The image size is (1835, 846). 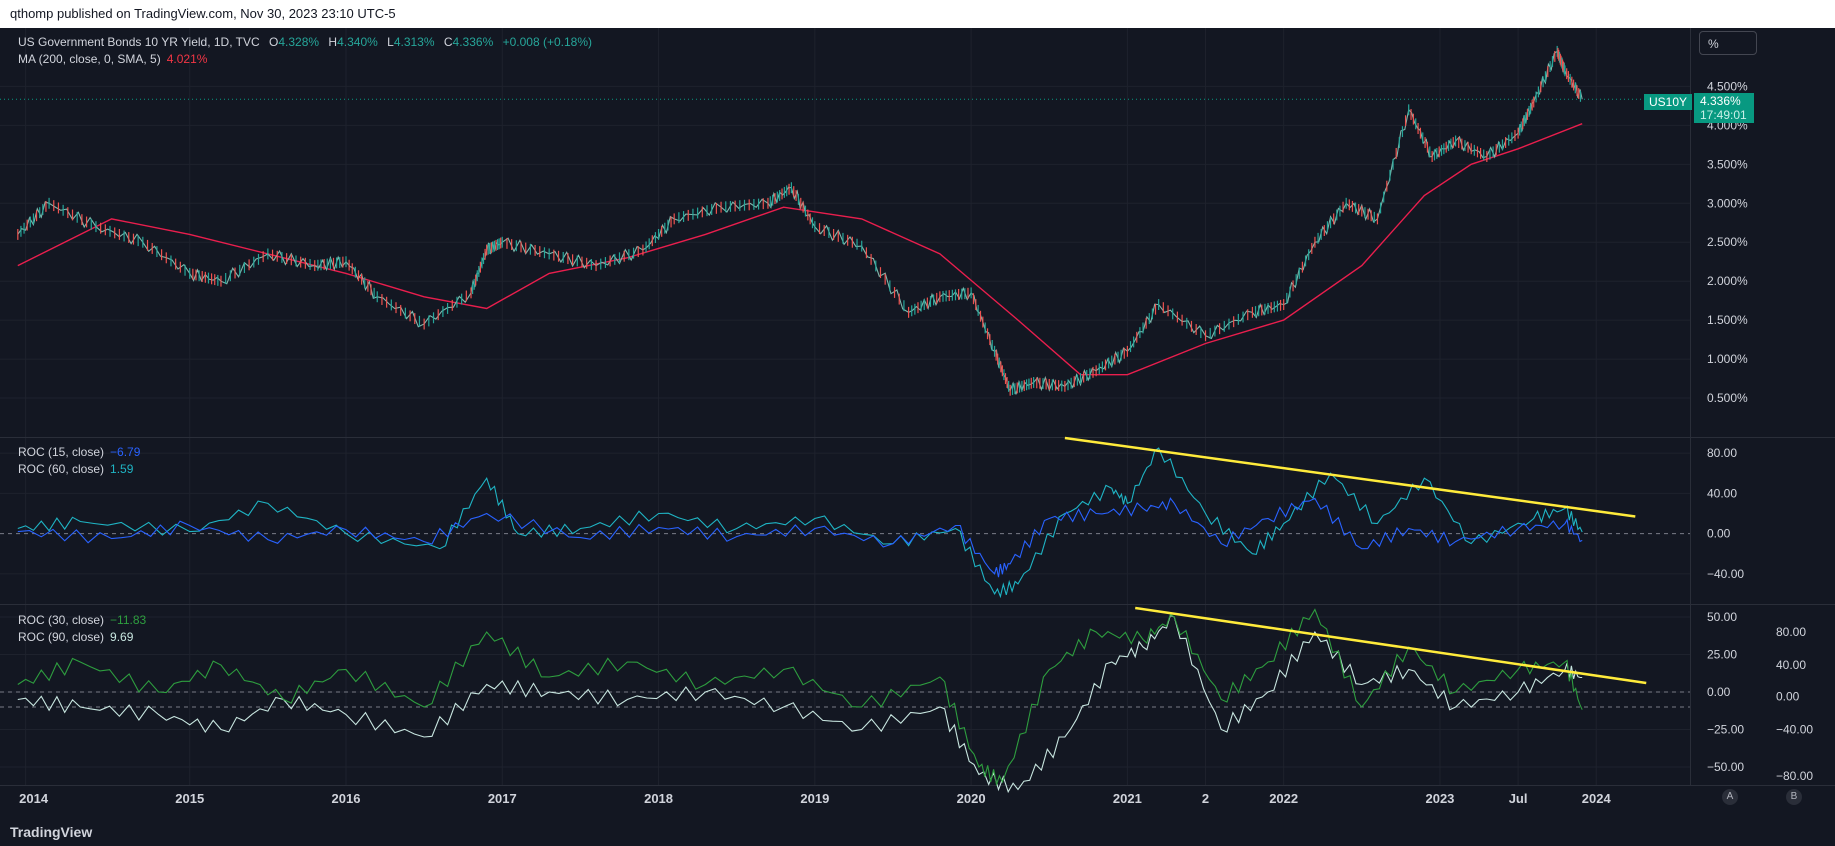 What do you see at coordinates (187, 59) in the screenshot?
I see `ma-value: 4.021%` at bounding box center [187, 59].